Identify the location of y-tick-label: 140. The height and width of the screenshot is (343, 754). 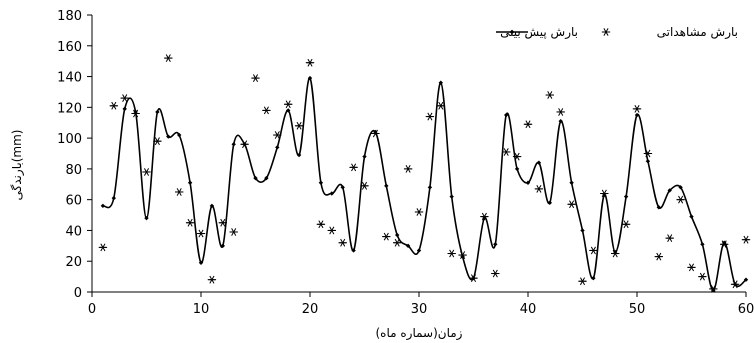
(69, 78).